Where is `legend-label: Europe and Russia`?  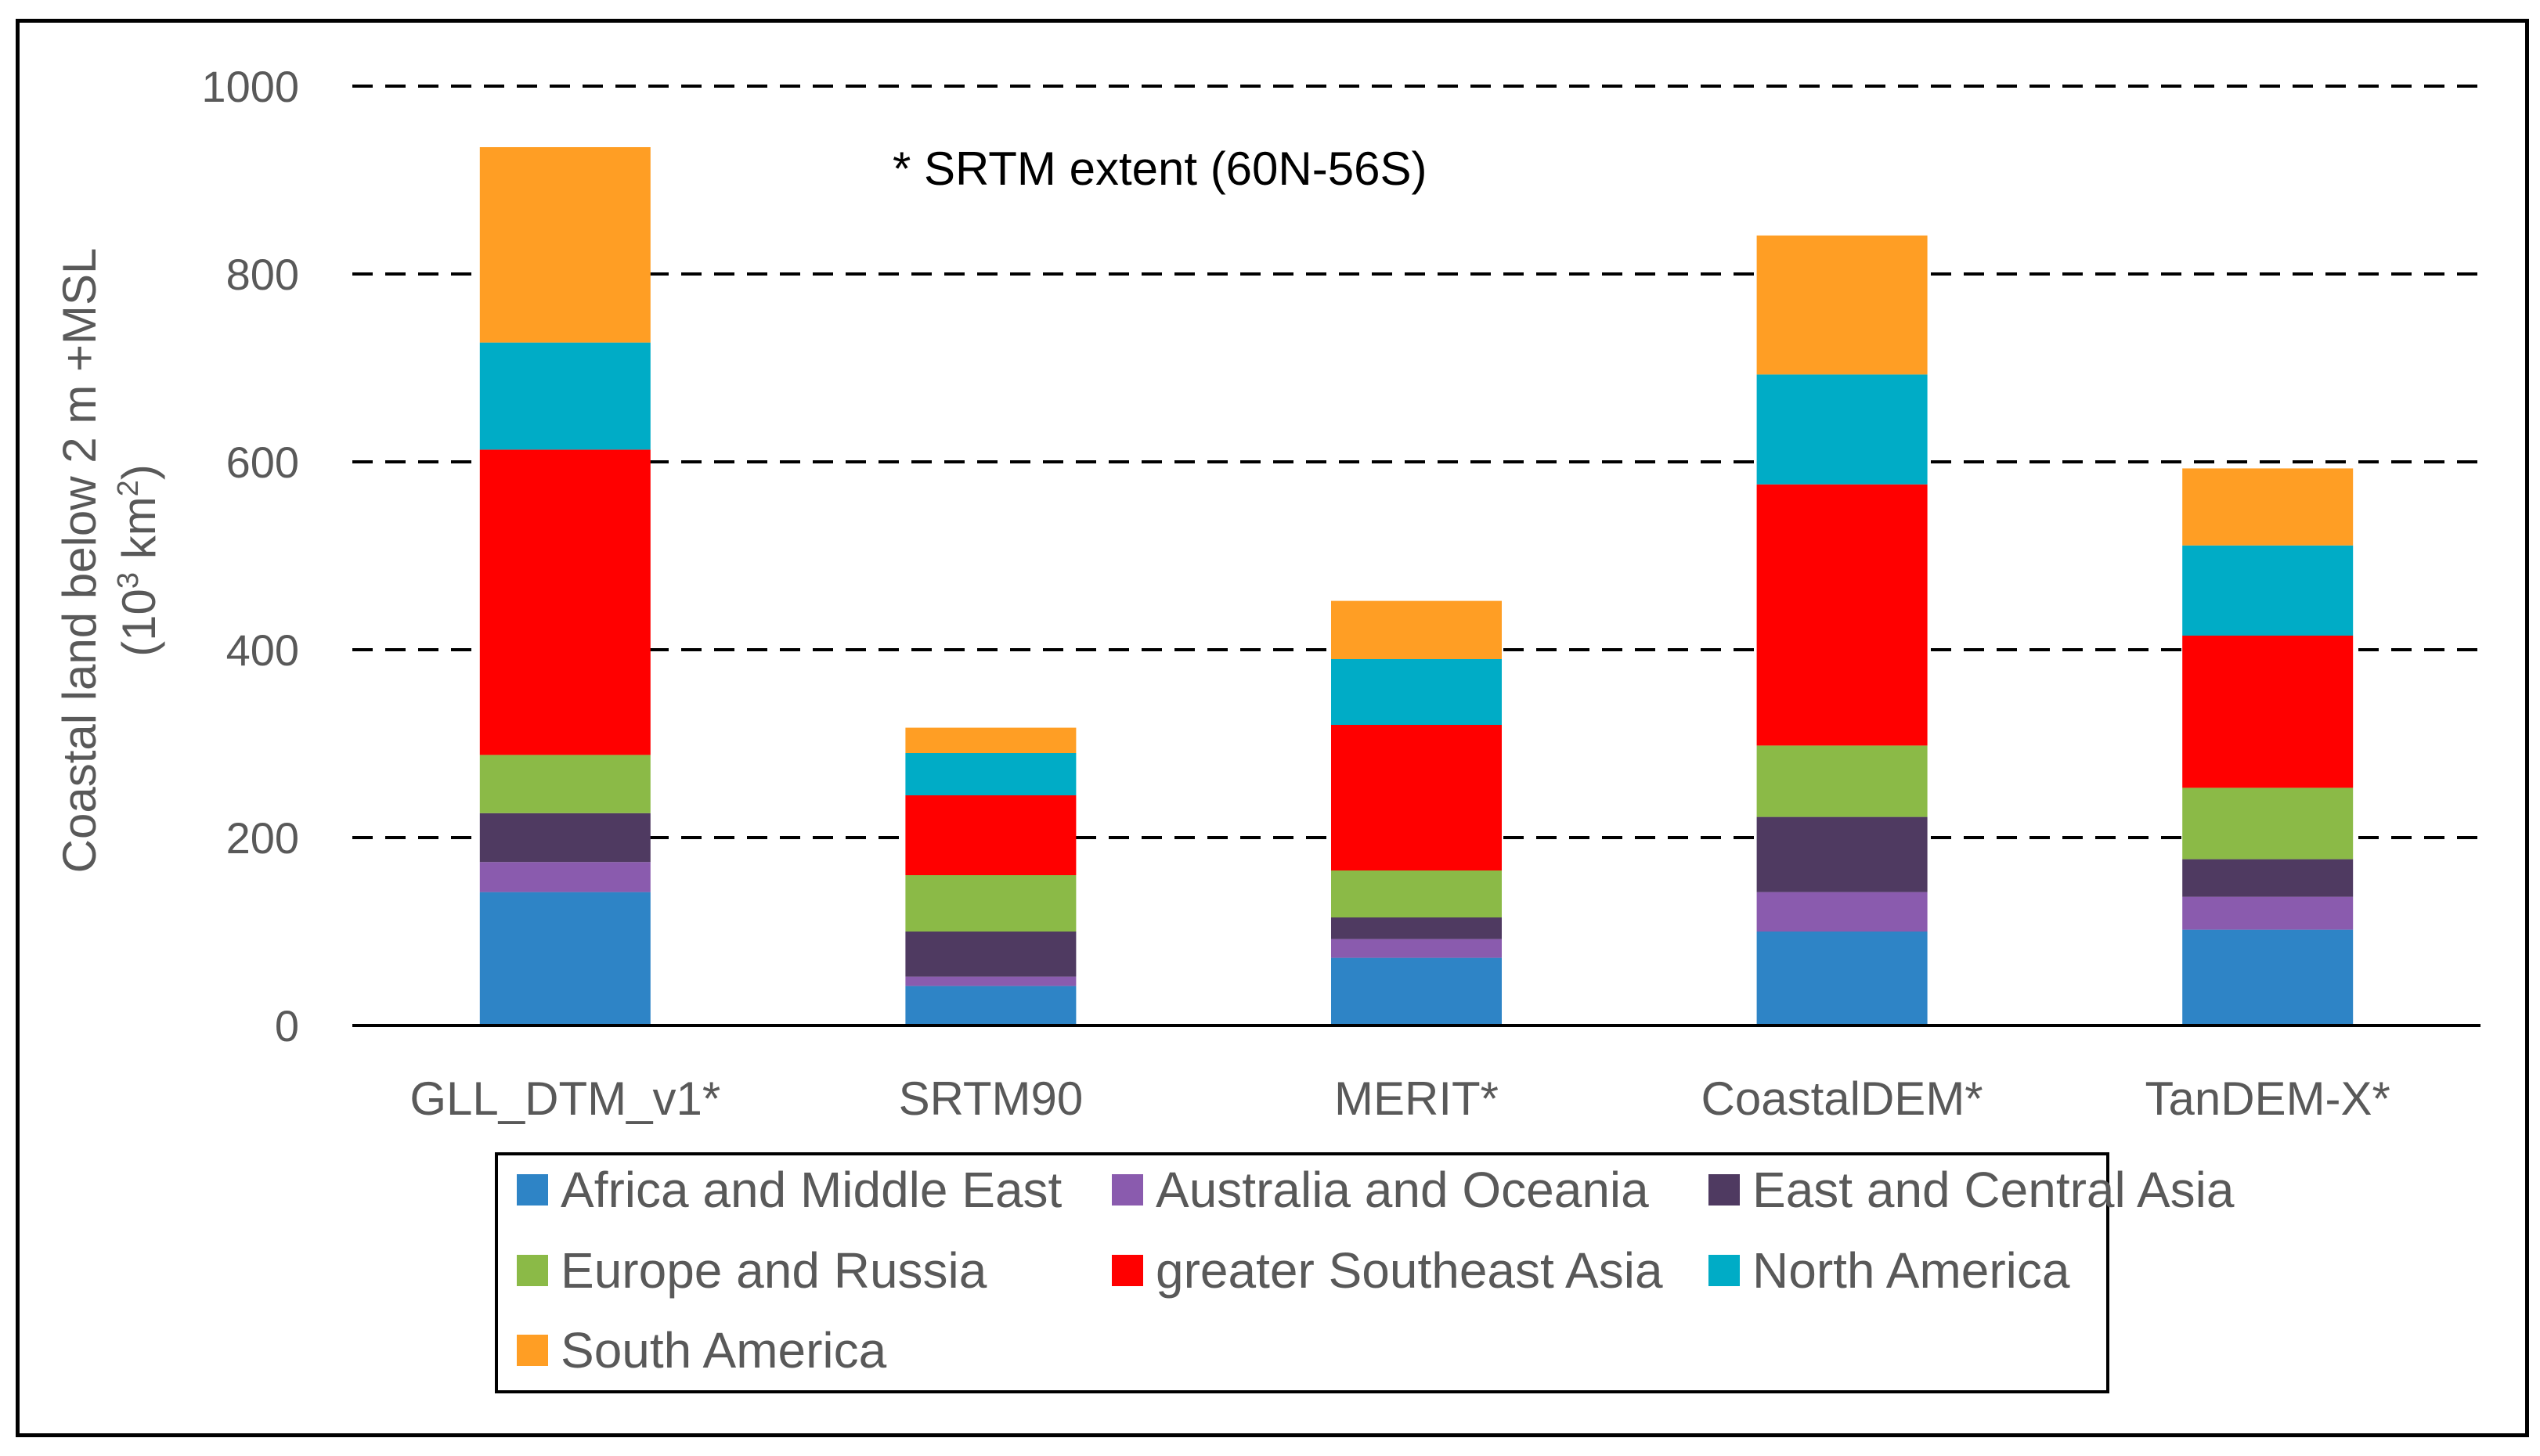 legend-label: Europe and Russia is located at coordinates (774, 1270).